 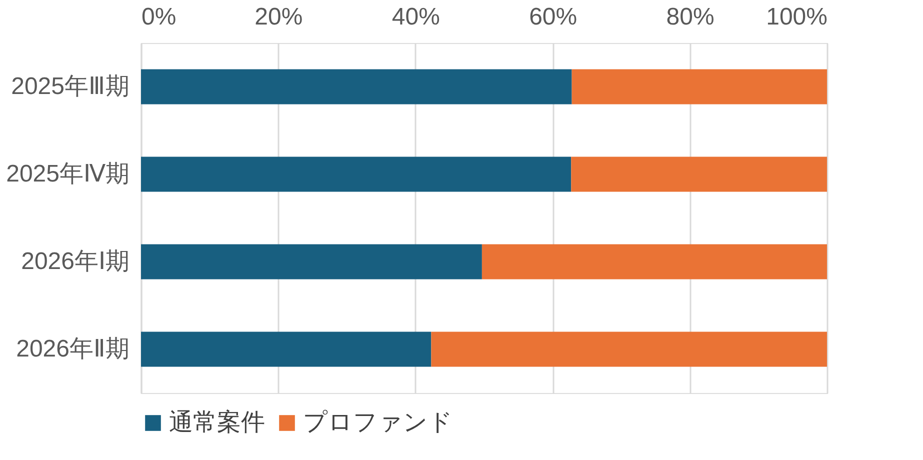 I want to click on x-tick-label: 40%, so click(x=416, y=17).